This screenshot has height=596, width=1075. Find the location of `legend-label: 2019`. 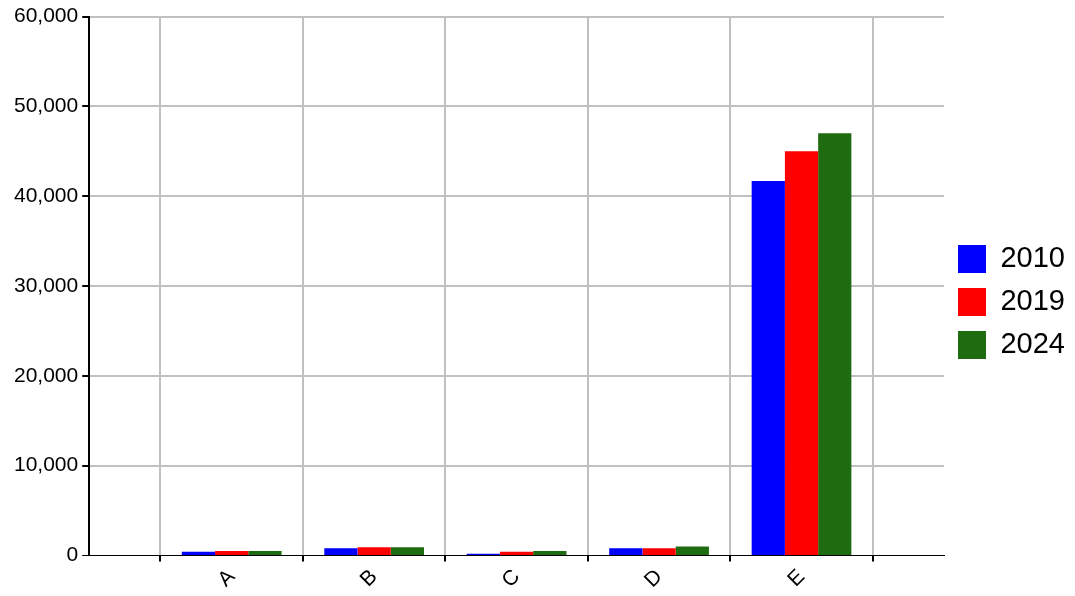

legend-label: 2019 is located at coordinates (1032, 300).